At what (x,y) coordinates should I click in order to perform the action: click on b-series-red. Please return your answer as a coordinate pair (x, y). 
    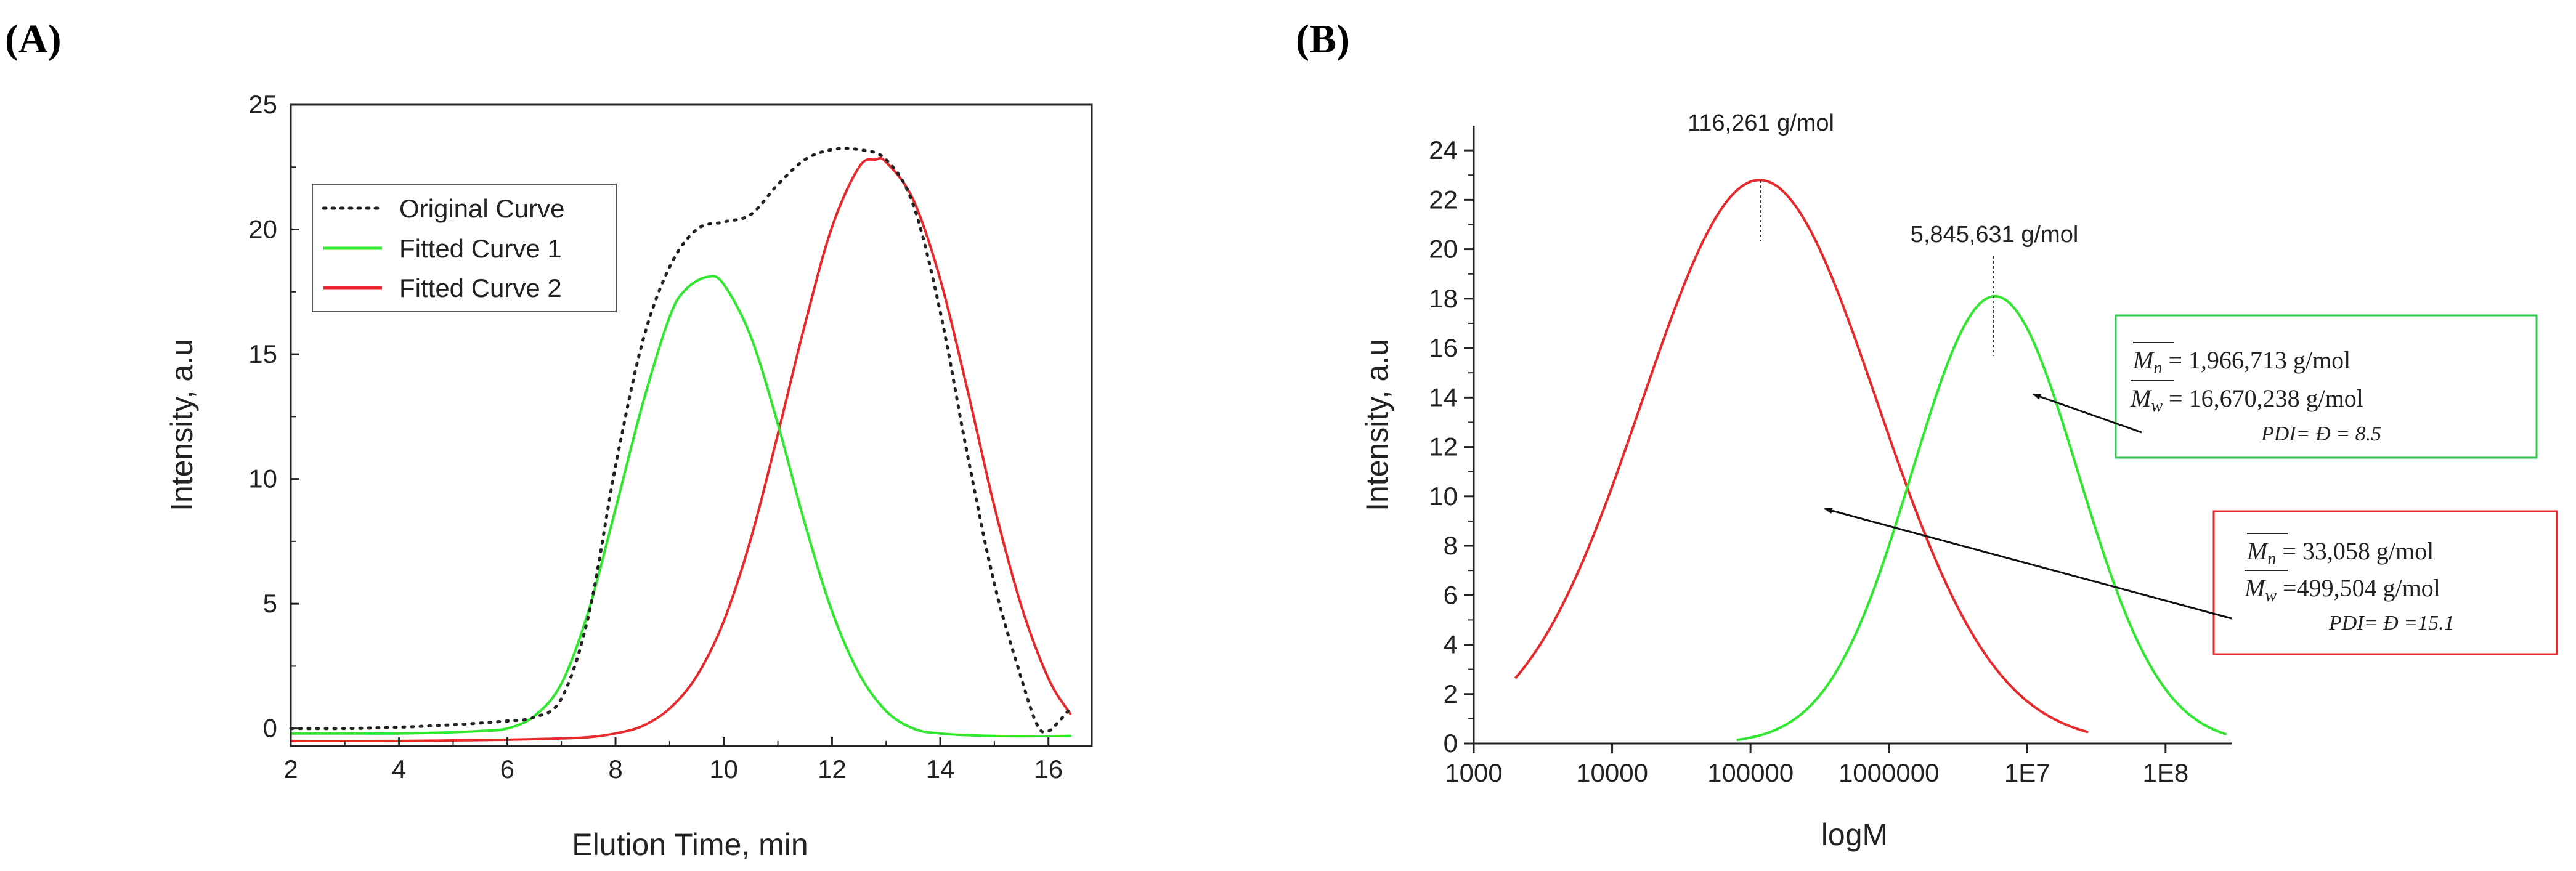
    Looking at the image, I should click on (1801, 457).